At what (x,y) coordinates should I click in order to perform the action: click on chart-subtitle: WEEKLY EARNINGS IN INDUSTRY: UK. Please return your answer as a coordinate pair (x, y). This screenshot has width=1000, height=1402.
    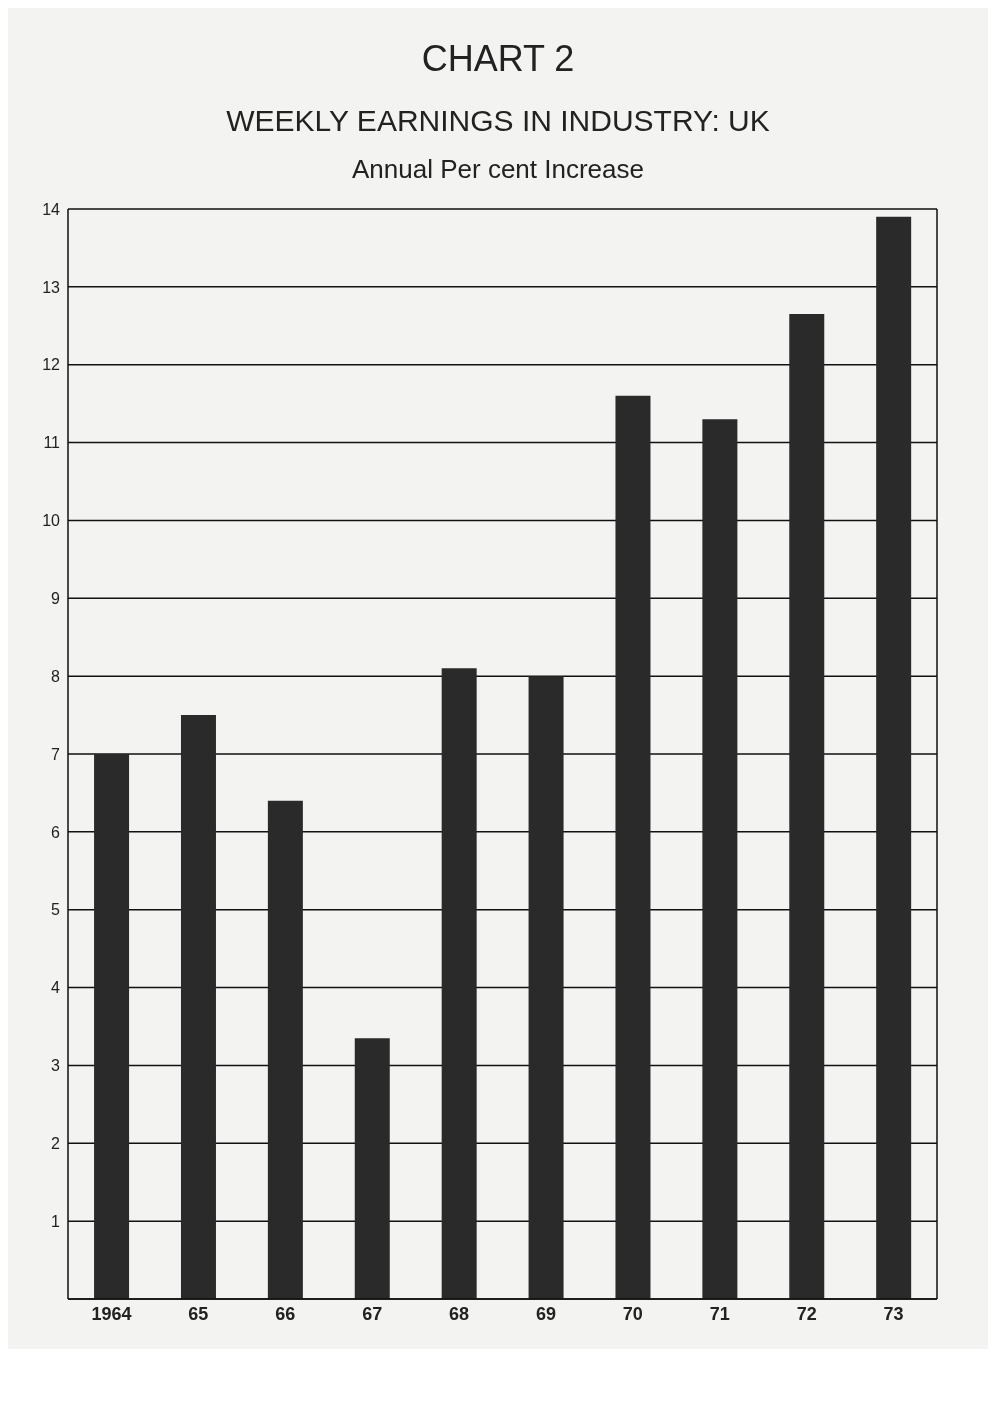
    Looking at the image, I should click on (498, 121).